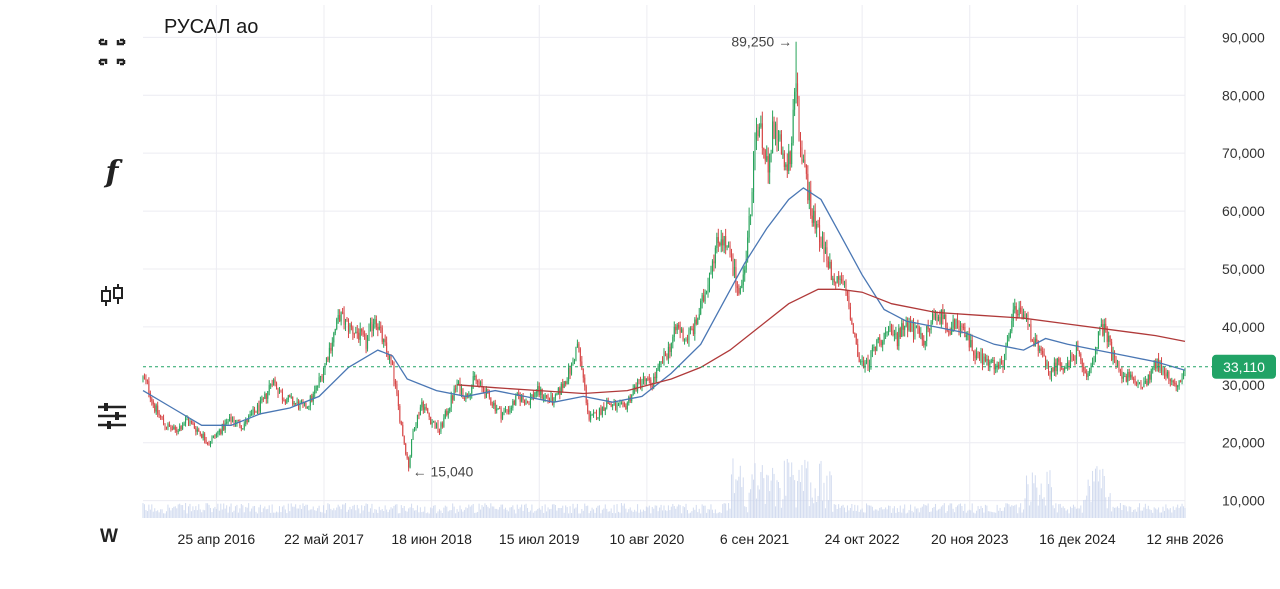  What do you see at coordinates (109, 536) in the screenshot?
I see `interval-selector: W` at bounding box center [109, 536].